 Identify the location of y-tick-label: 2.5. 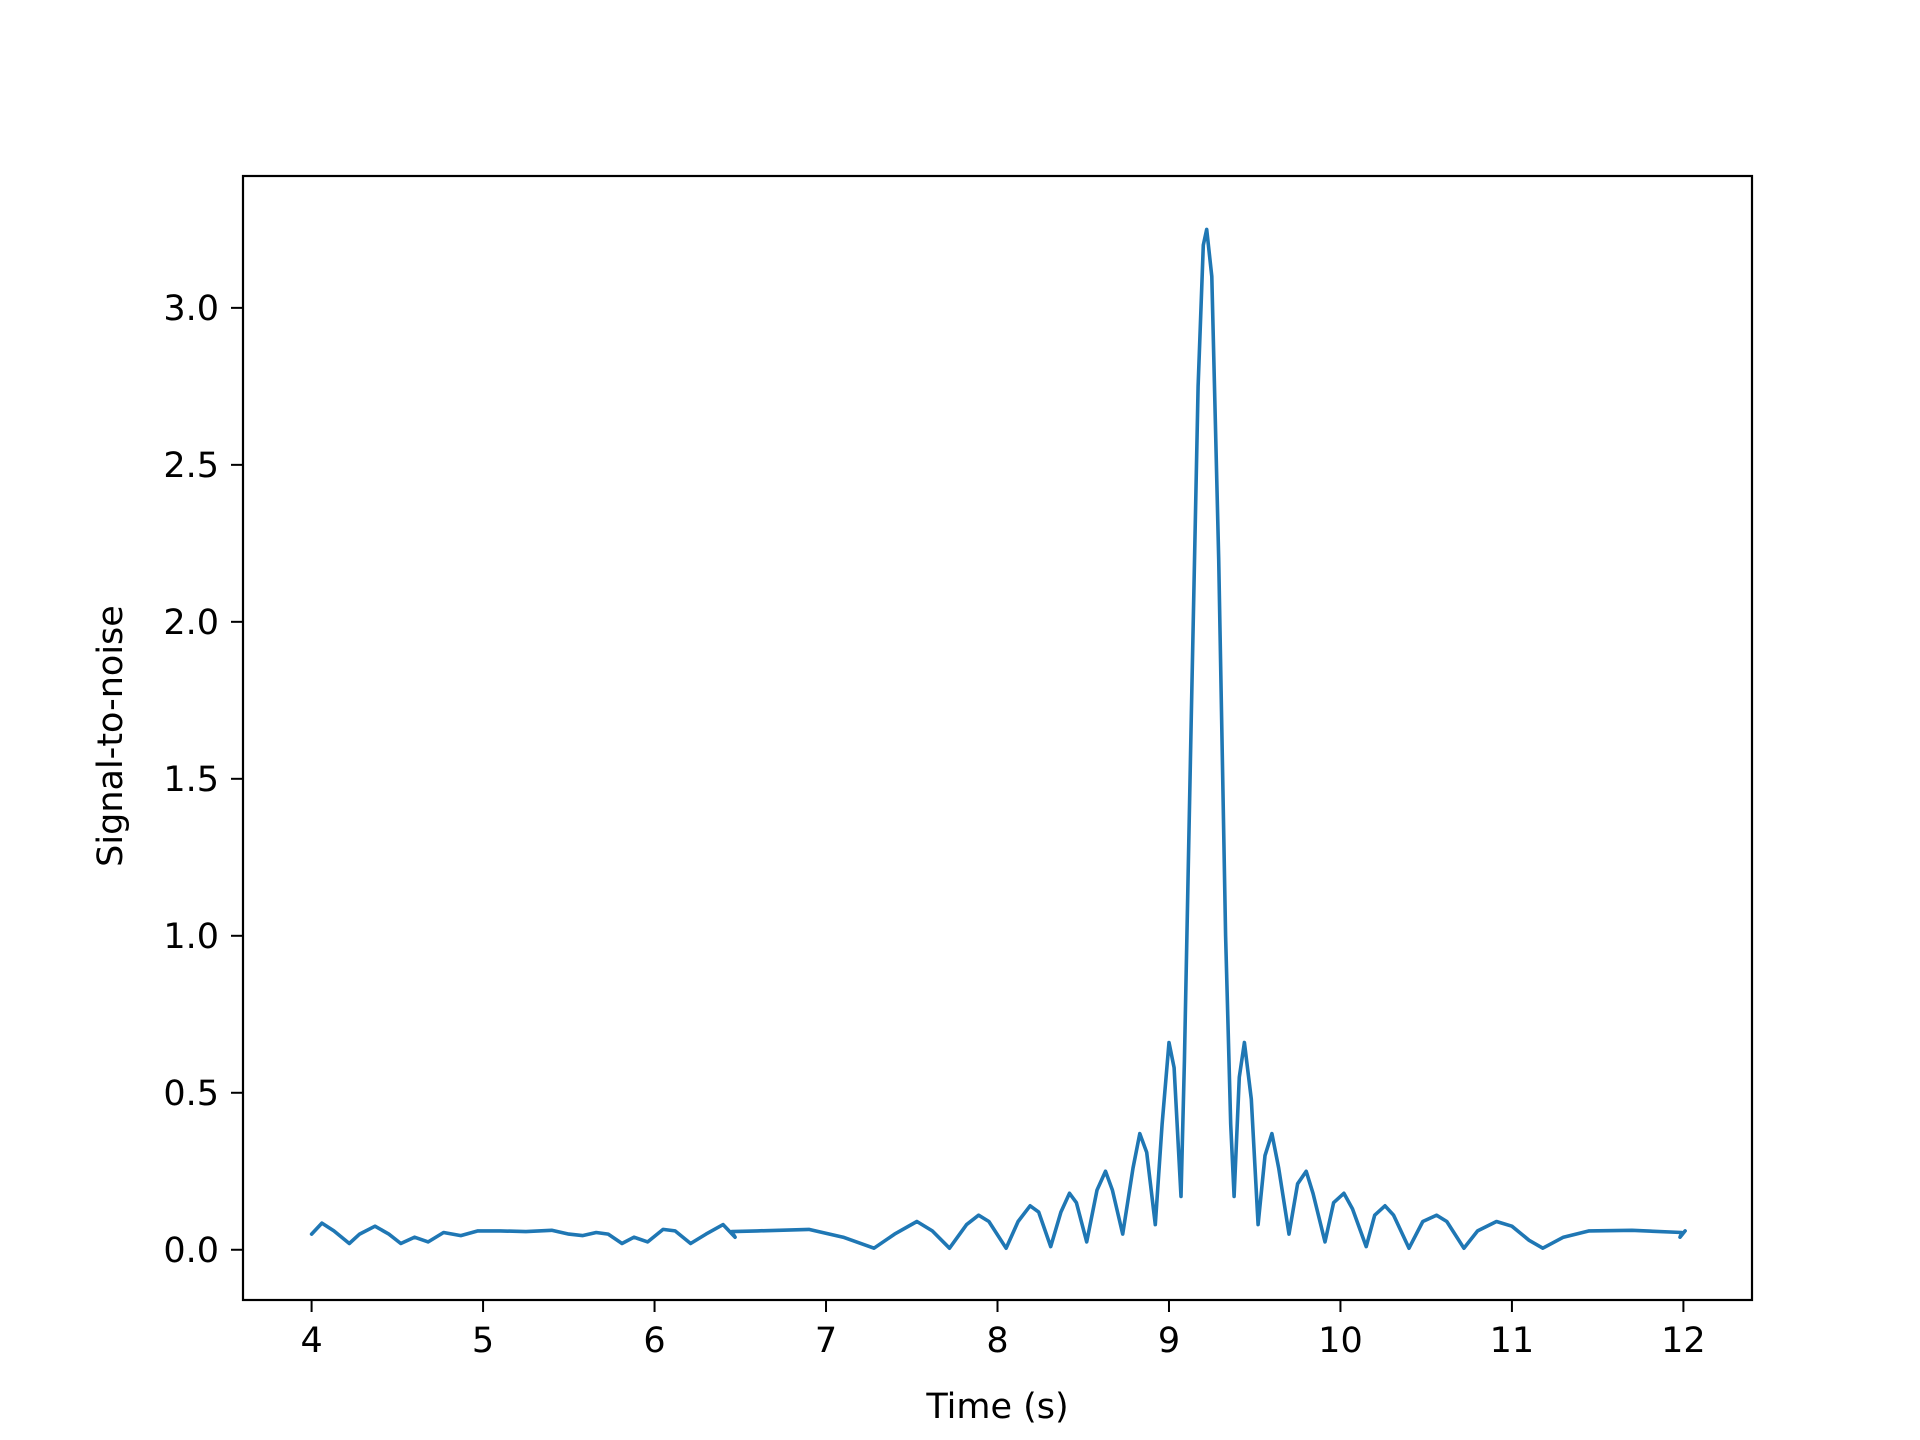
(191, 466).